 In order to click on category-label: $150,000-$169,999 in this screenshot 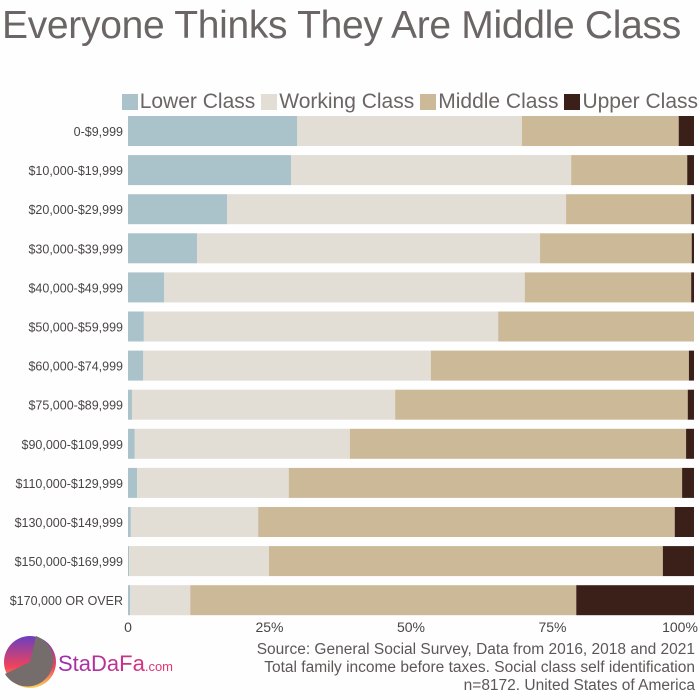, I will do `click(69, 562)`.